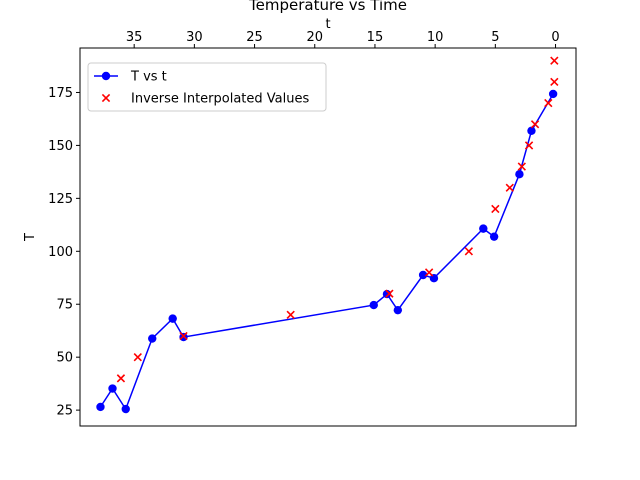 The height and width of the screenshot is (480, 640). I want to click on y-tick-label: 125, so click(60, 199).